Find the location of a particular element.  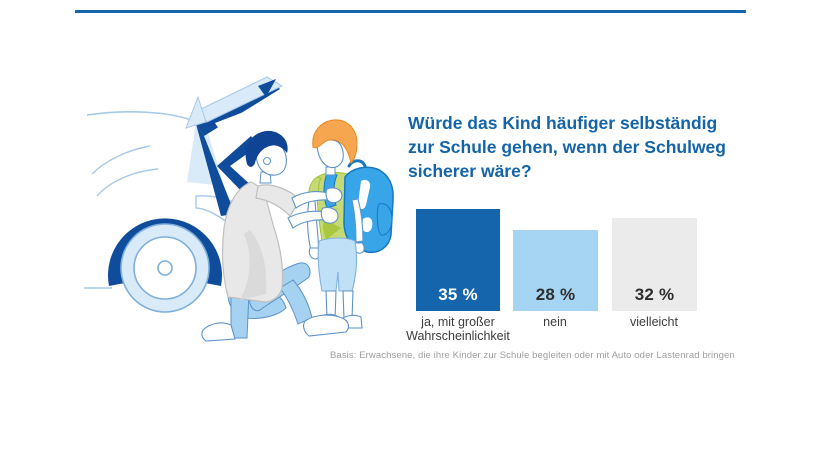

bar-label-ja: ja, mit großer Wahrscheinlichkeit is located at coordinates (458, 329).